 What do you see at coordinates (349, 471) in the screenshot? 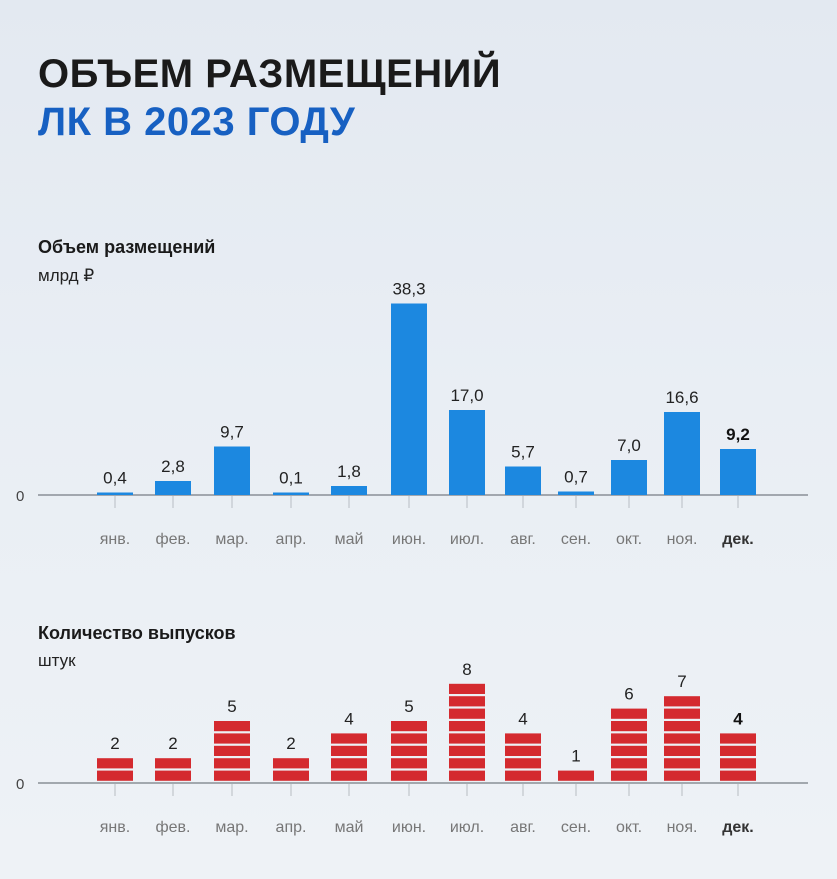
I see `value-label: 1,8` at bounding box center [349, 471].